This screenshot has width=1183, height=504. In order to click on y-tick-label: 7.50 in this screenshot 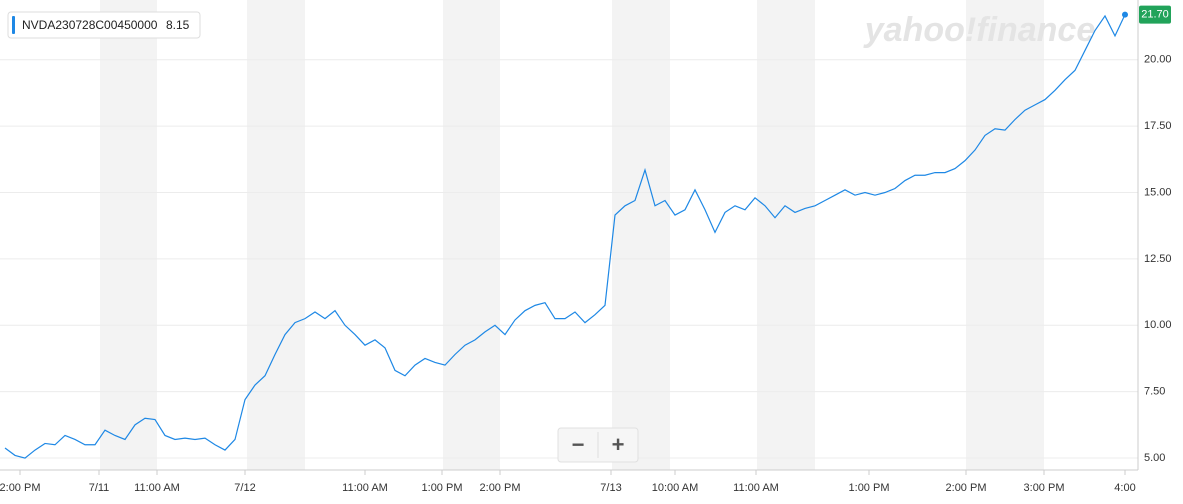, I will do `click(1154, 392)`.